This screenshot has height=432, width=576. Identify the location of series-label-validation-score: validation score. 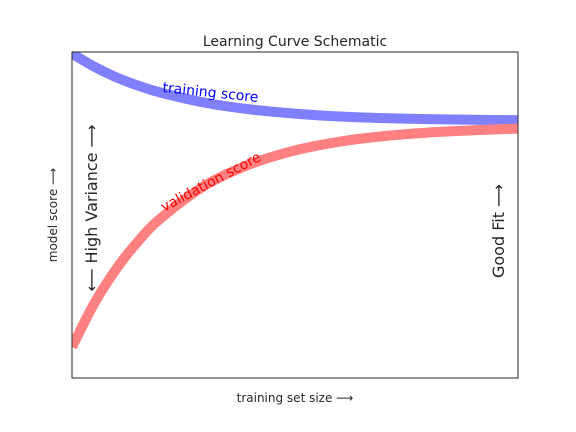
(211, 182).